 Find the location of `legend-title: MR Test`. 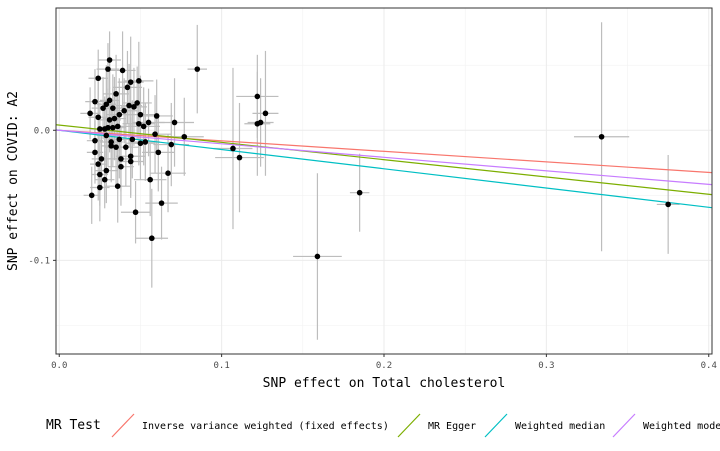

legend-title: MR Test is located at coordinates (73, 425).